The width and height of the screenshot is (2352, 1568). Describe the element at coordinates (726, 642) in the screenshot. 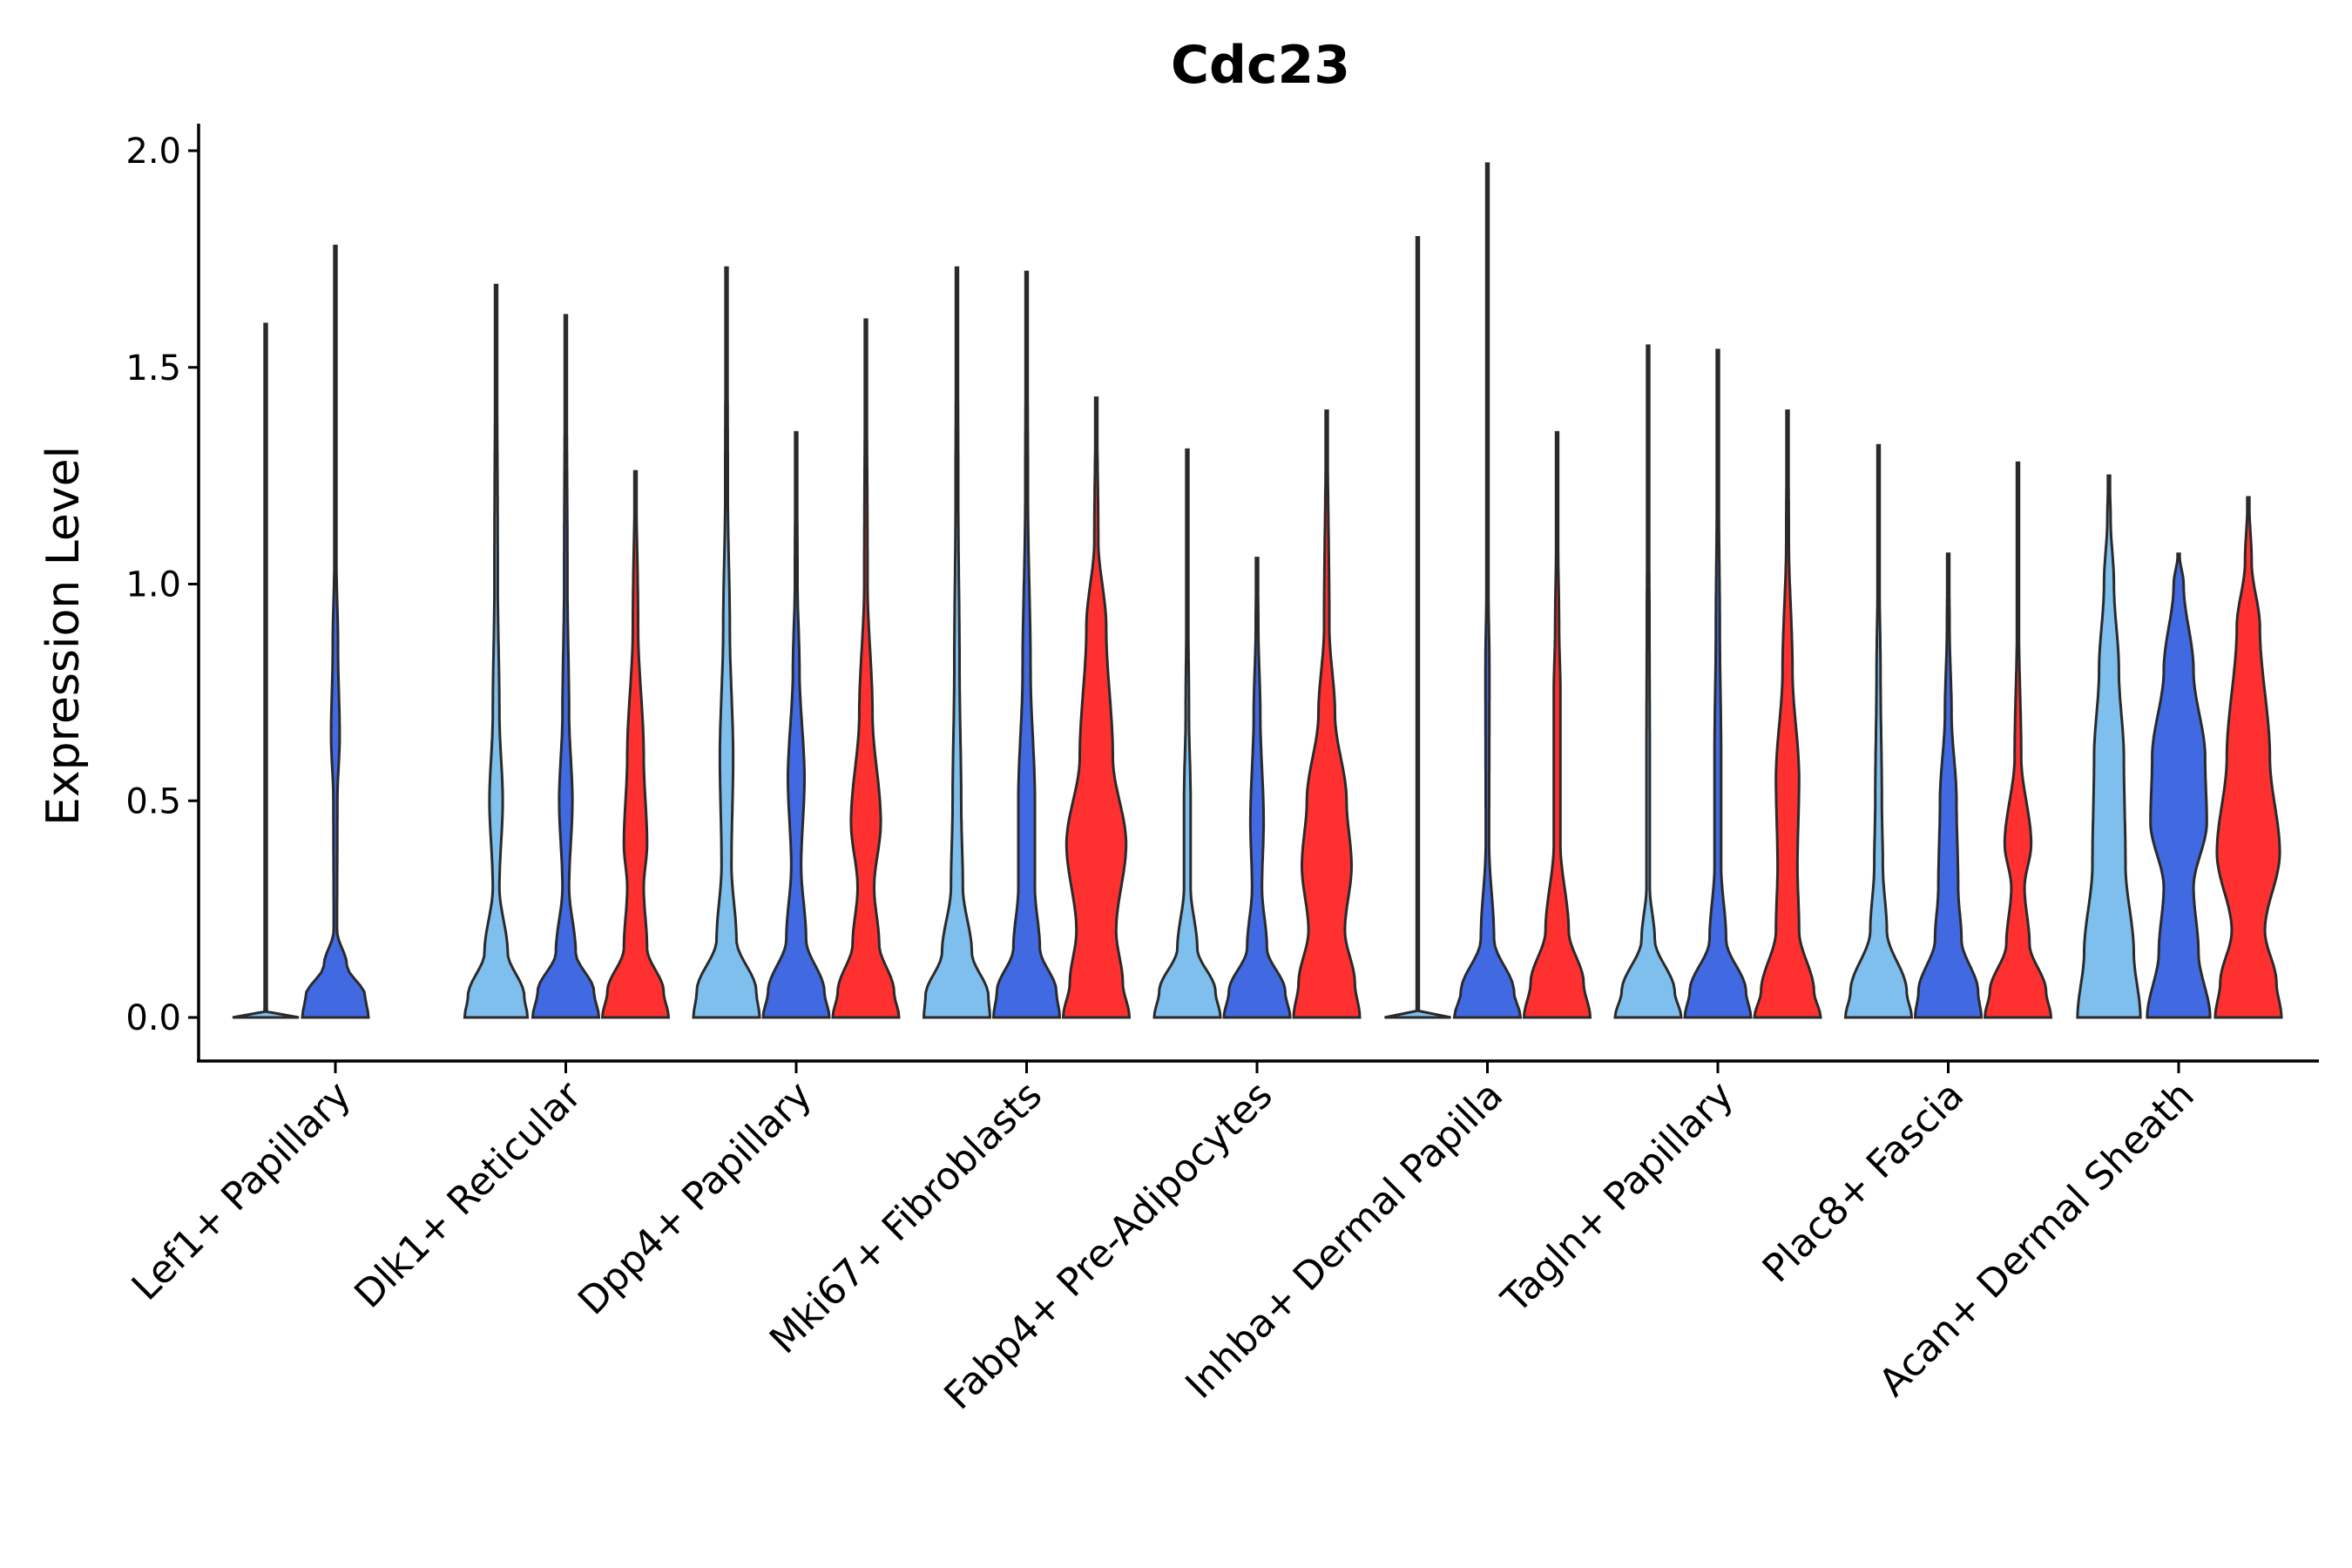

I see `violin-dpp4-papillary-group1` at that location.